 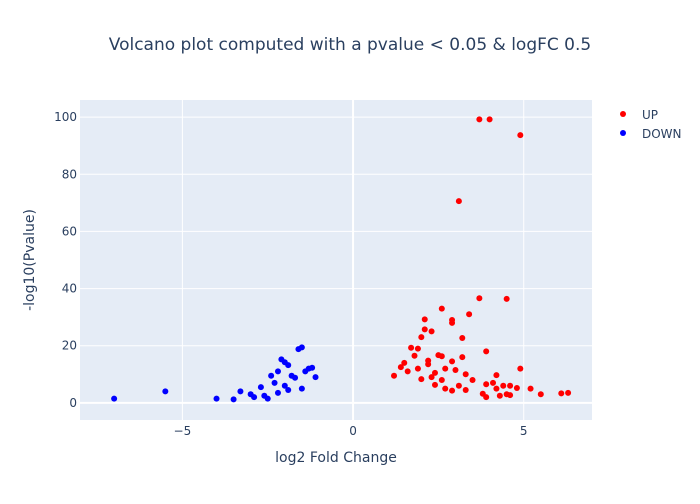 I want to click on y-tick-label: 40, so click(x=69, y=289).